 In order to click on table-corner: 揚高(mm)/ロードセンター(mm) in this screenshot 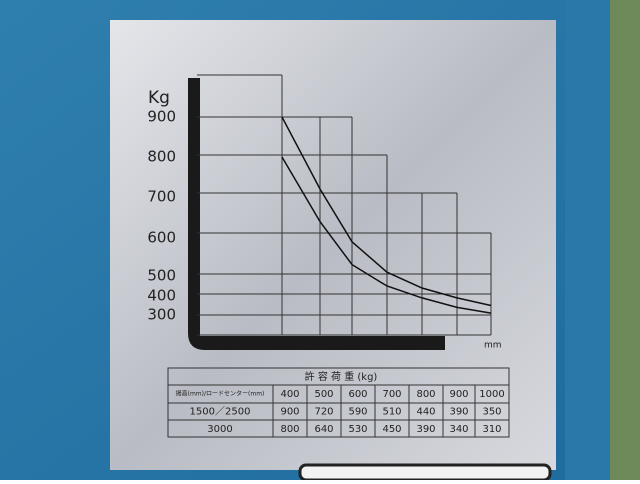, I will do `click(220, 394)`.